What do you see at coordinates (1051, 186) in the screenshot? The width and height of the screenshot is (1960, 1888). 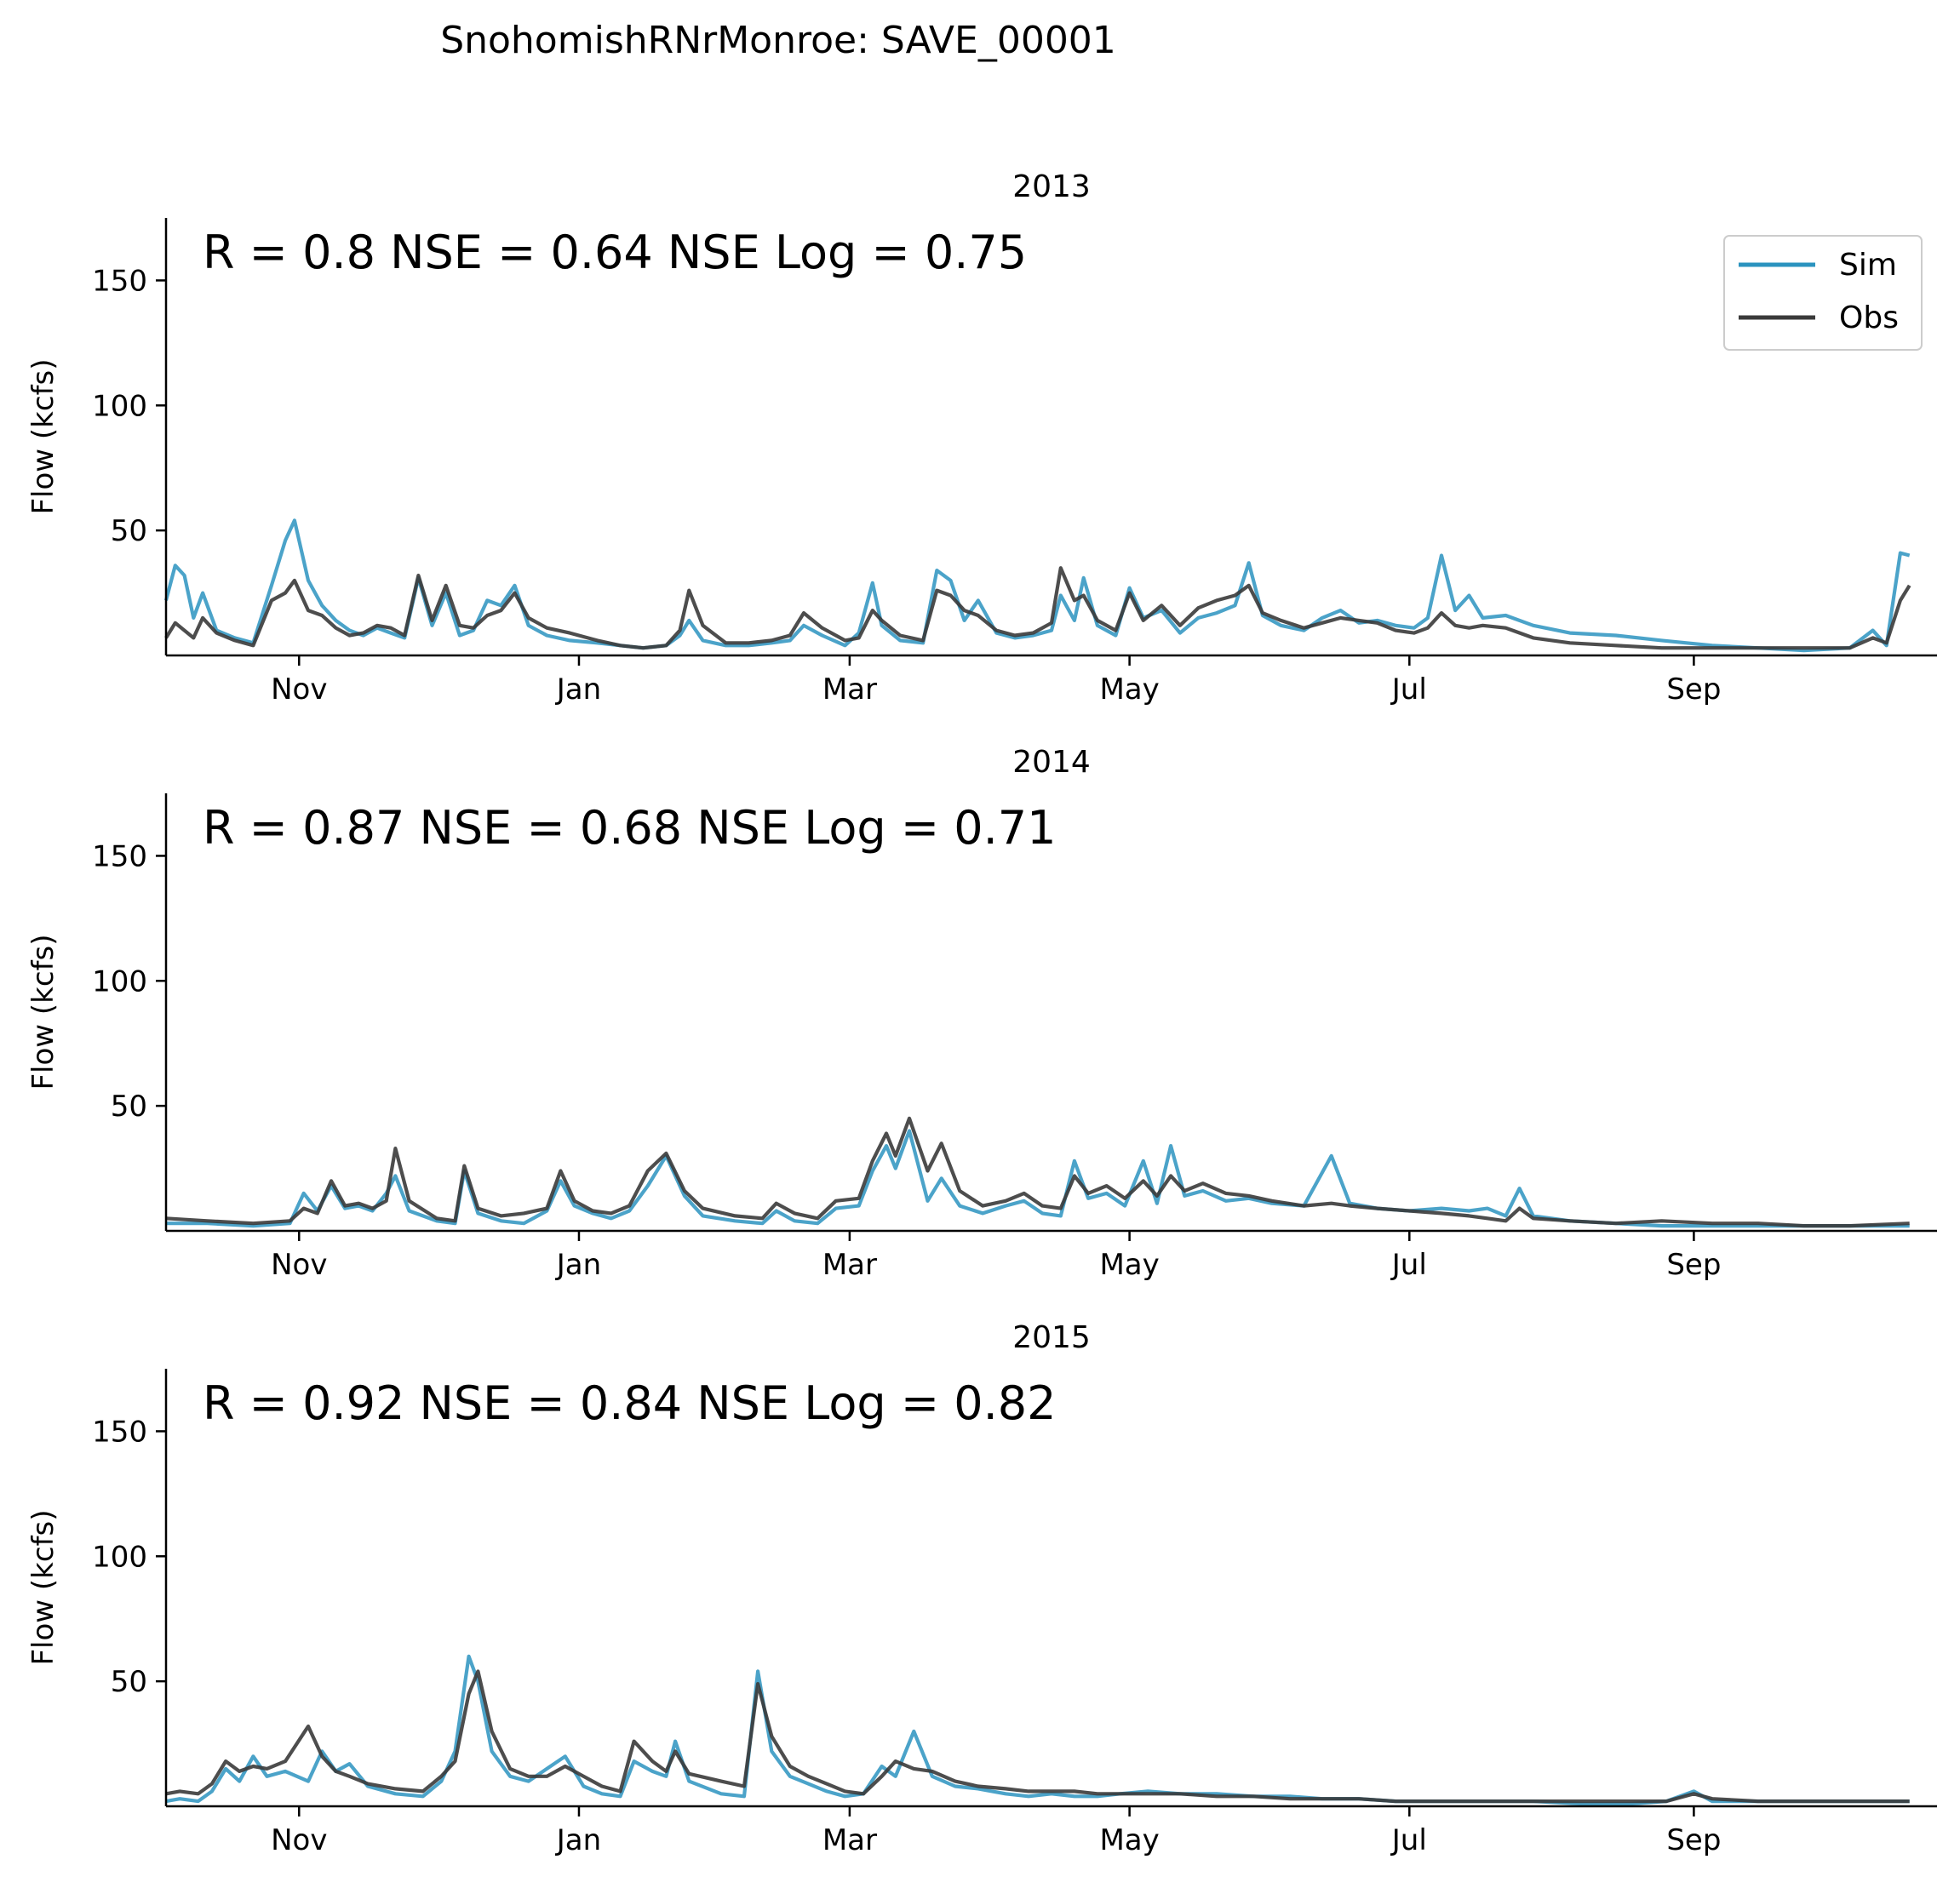 I see `panel-title: 2013` at bounding box center [1051, 186].